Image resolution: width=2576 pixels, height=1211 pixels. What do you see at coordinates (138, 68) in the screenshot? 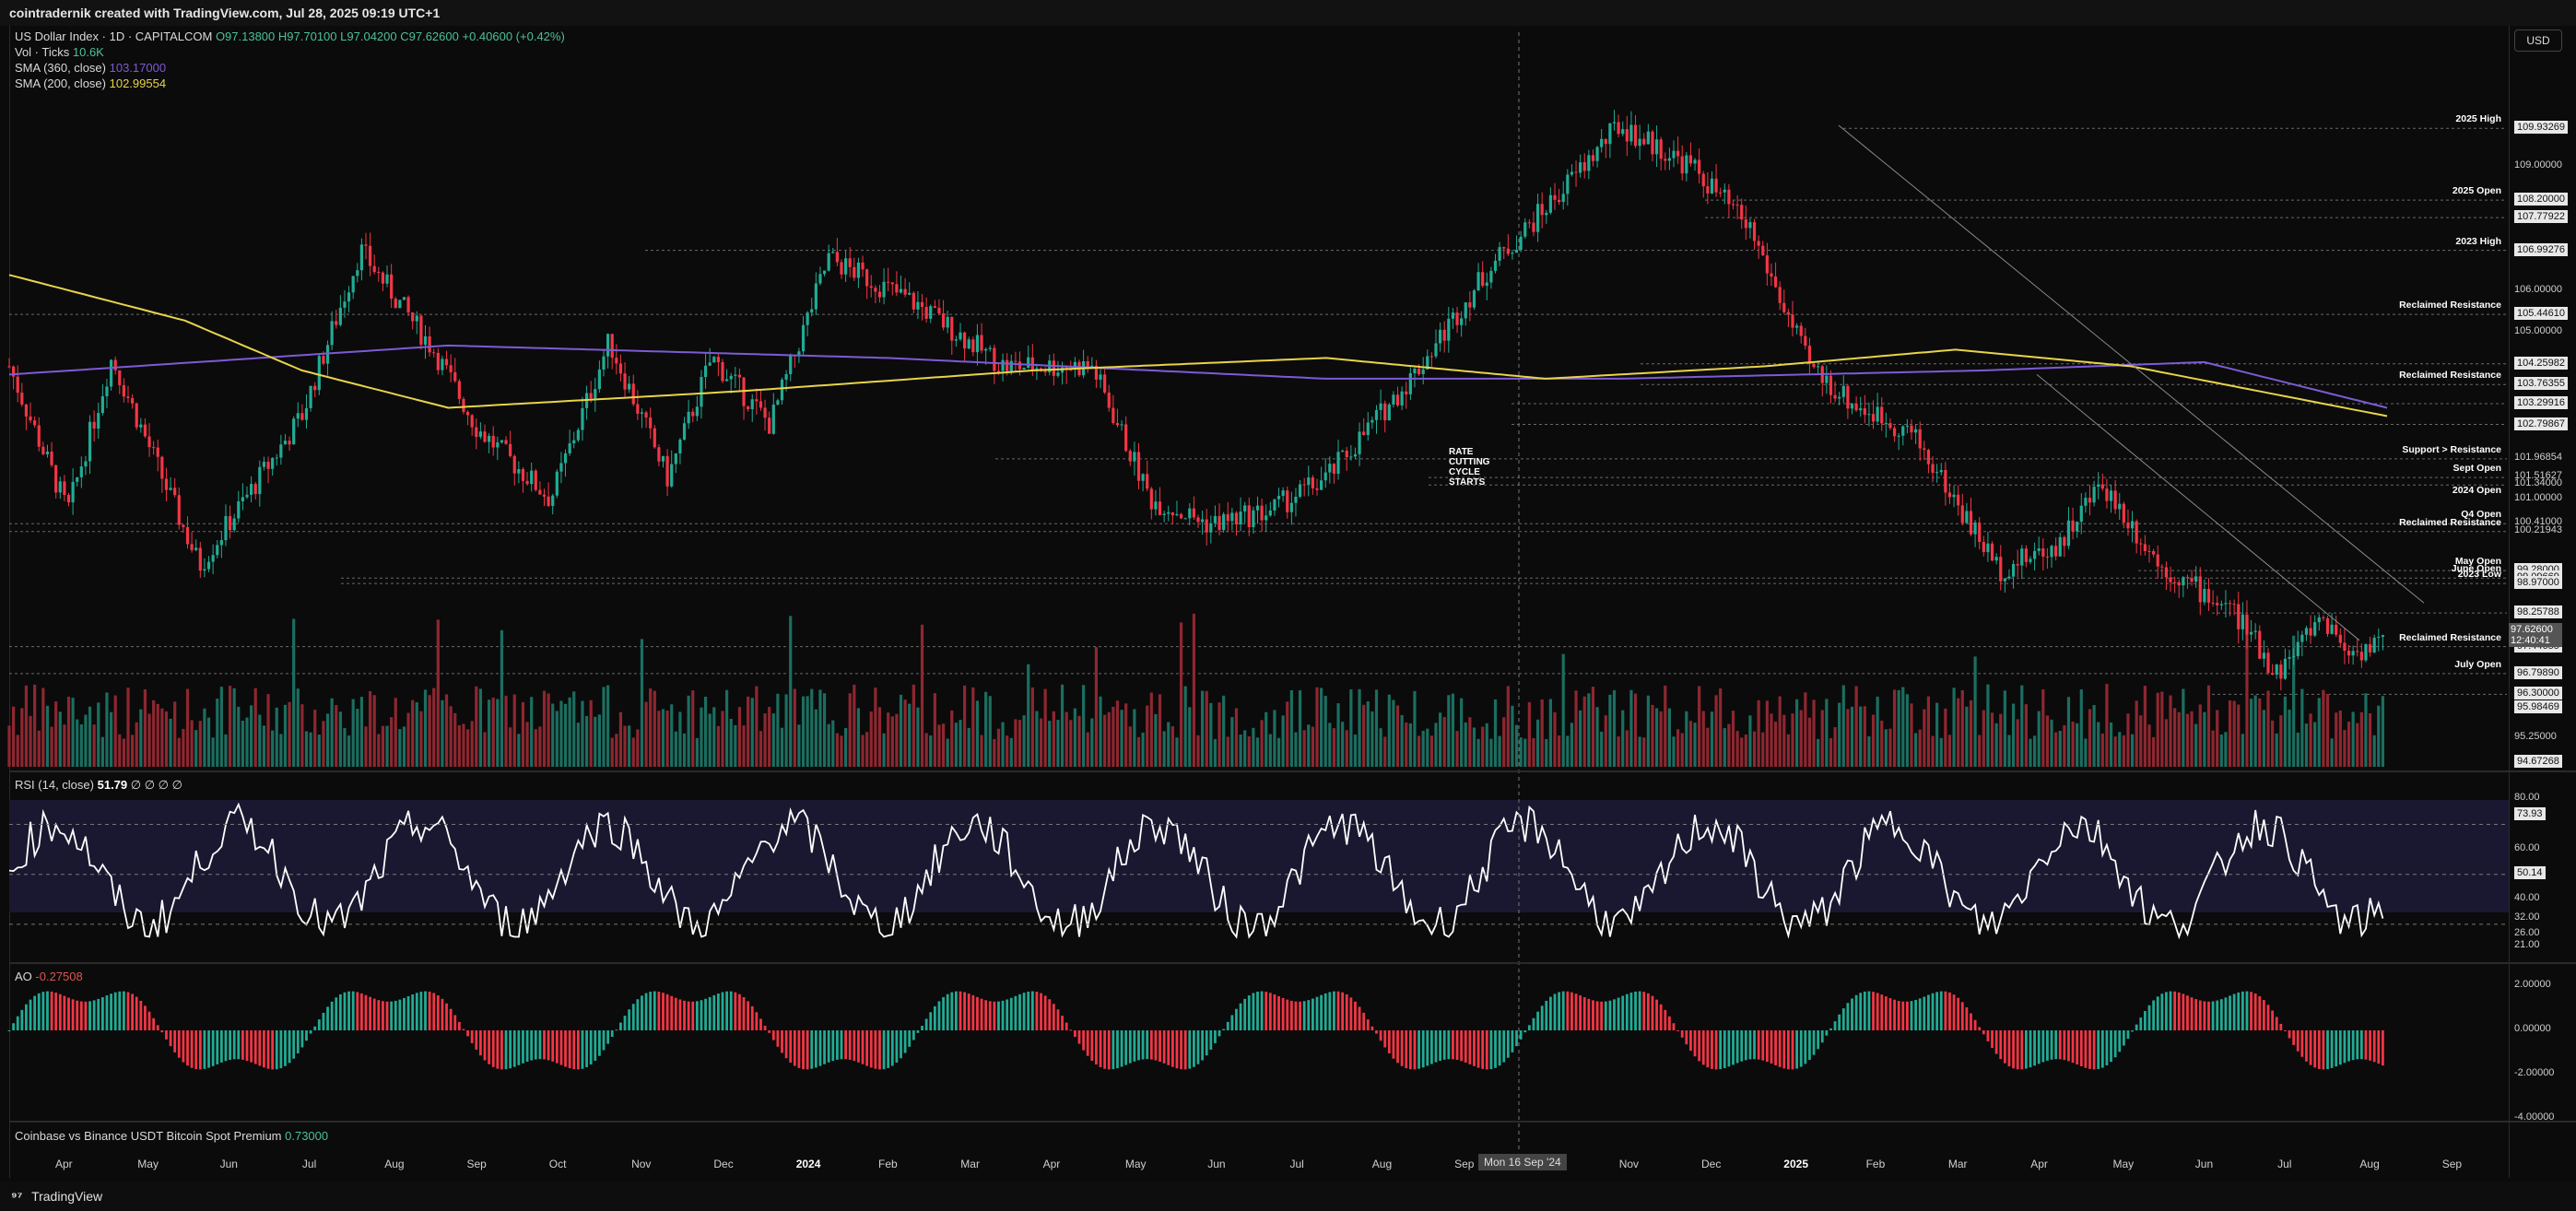
I see `sma360-value: 103.17000` at bounding box center [138, 68].